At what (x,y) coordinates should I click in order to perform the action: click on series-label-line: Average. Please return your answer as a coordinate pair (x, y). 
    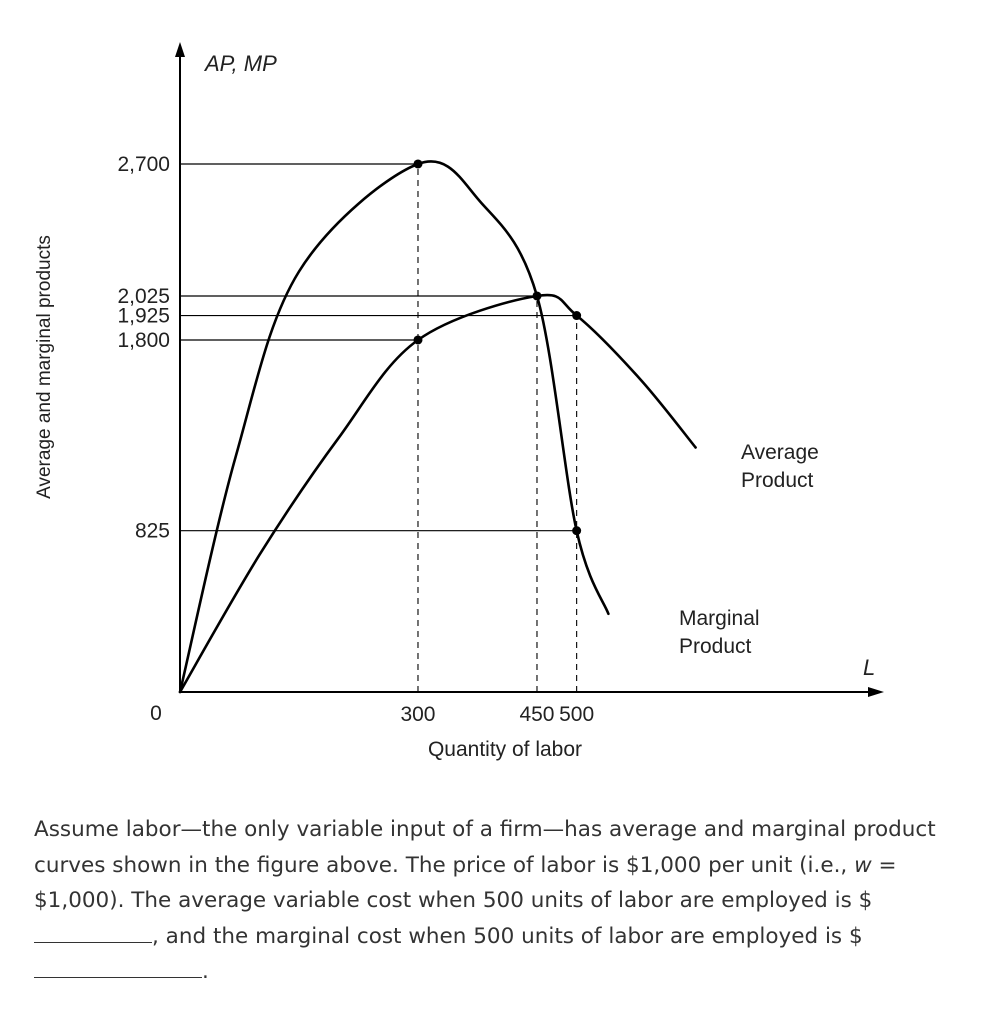
    Looking at the image, I should click on (780, 452).